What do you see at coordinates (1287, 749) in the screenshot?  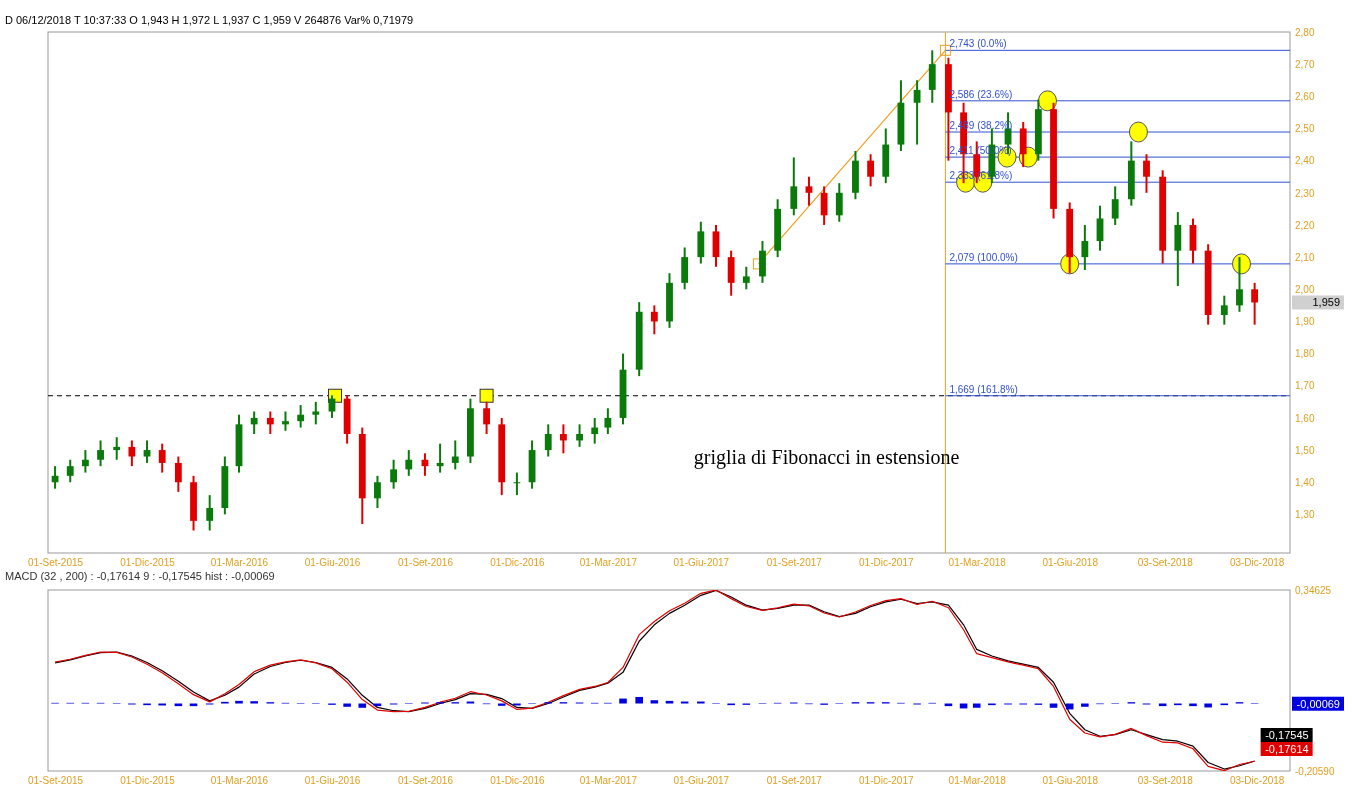 I see `data-label: -0,17614` at bounding box center [1287, 749].